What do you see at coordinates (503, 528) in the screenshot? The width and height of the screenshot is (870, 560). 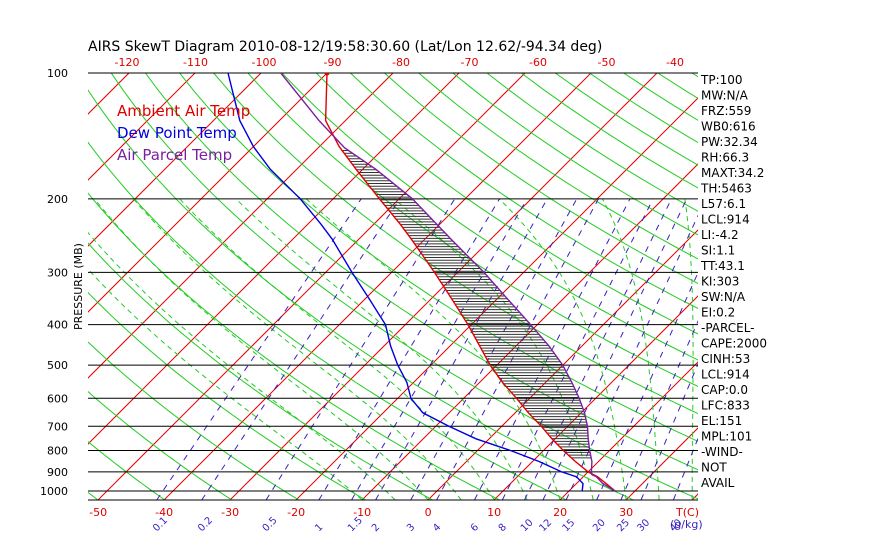 I see `mixing-ratio-tick-label: 8` at bounding box center [503, 528].